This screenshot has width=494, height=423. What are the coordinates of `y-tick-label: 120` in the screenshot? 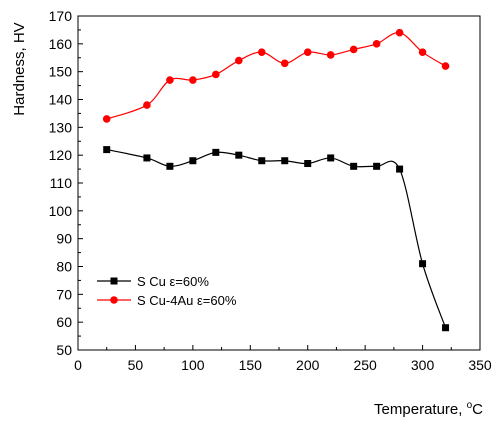 It's located at (61, 155).